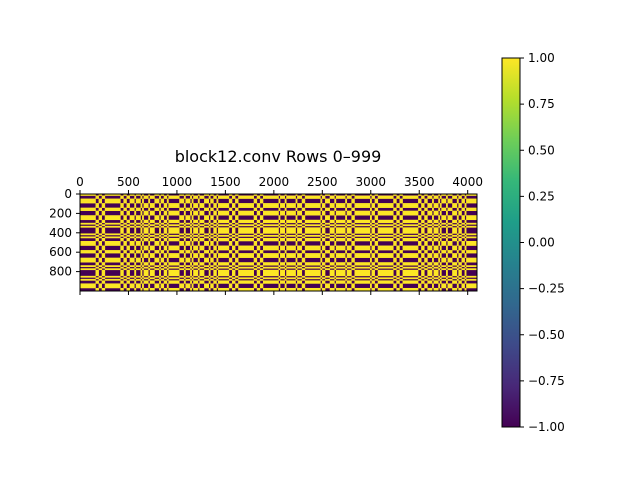  Describe the element at coordinates (541, 58) in the screenshot. I see `colorbar-tick-label: 1.00` at that location.